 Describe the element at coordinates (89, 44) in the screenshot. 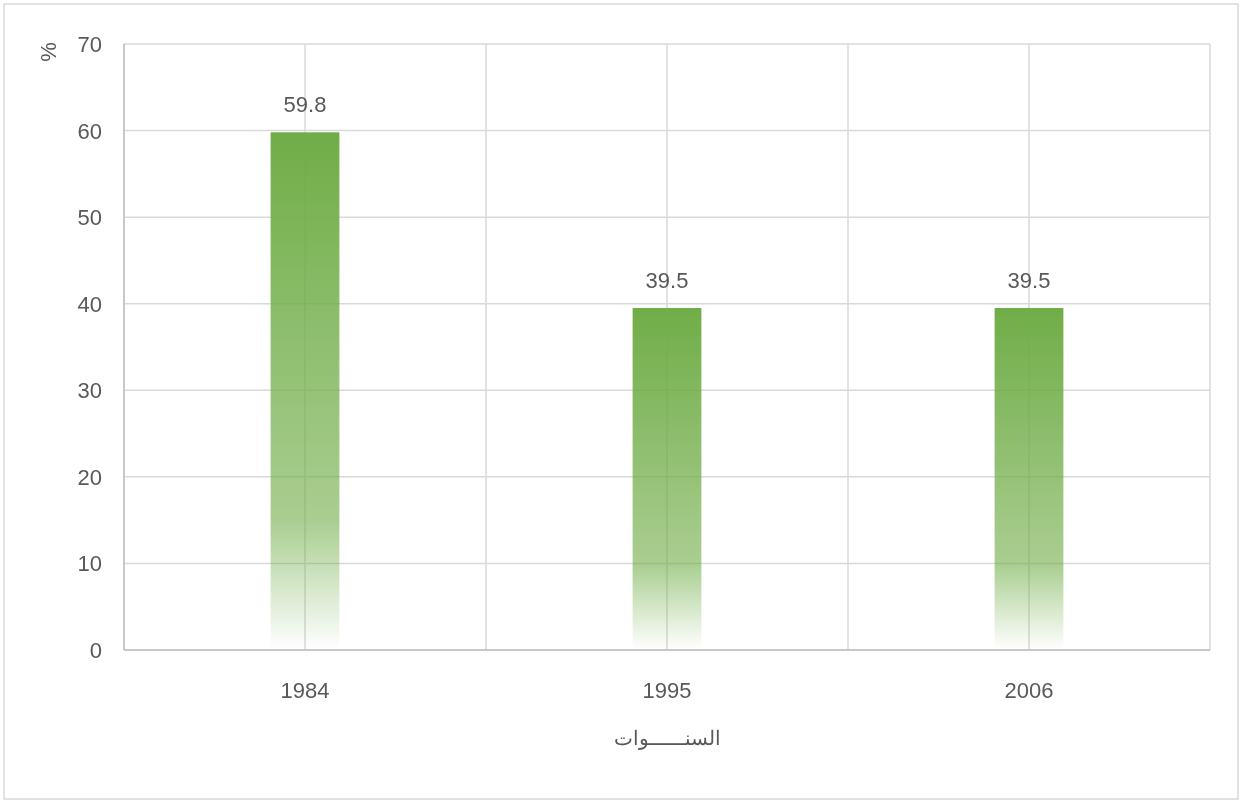

I see `y-tick-label: 70` at that location.